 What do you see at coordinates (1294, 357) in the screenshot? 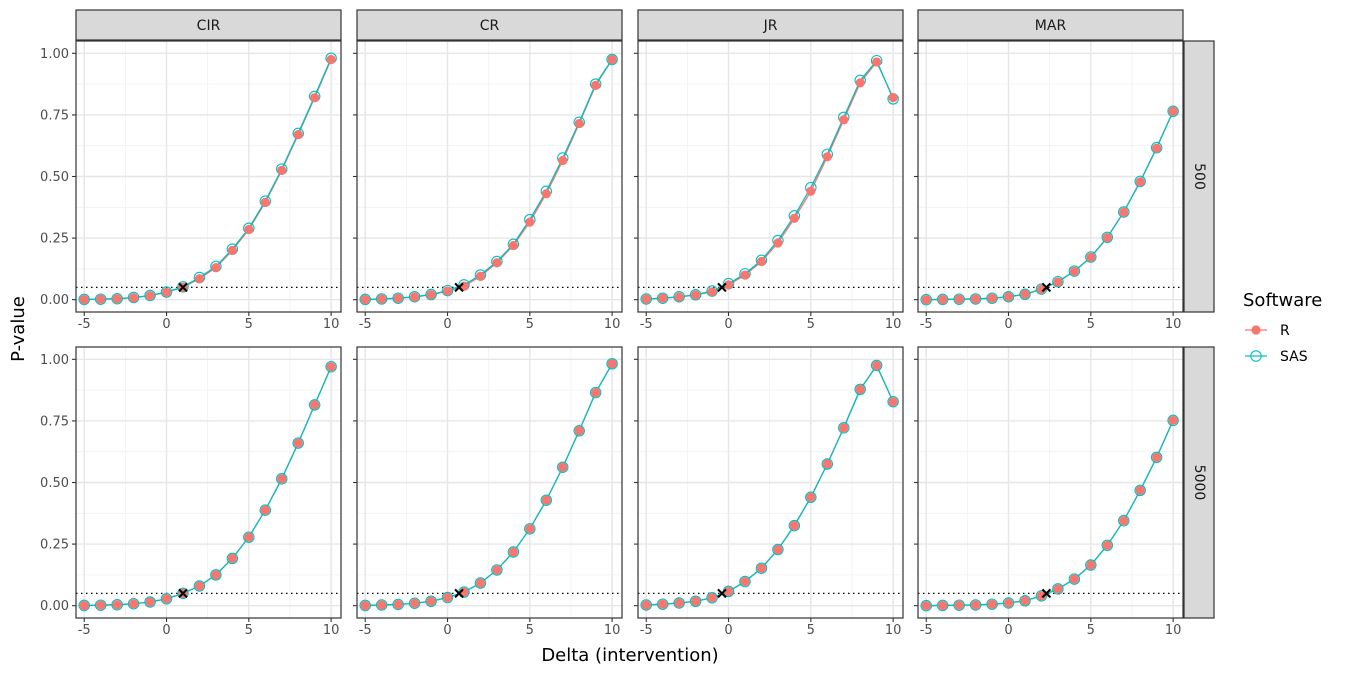
I see `legend-label: SAS` at bounding box center [1294, 357].